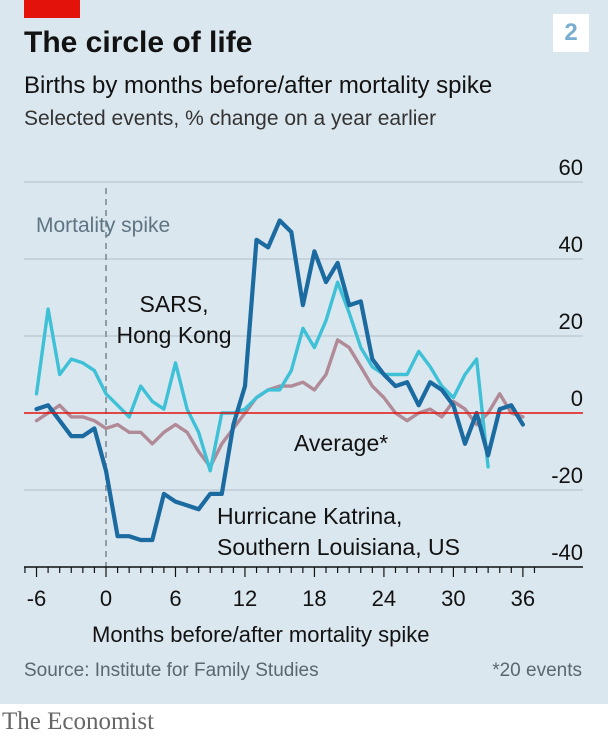 The height and width of the screenshot is (739, 608). Describe the element at coordinates (571, 33) in the screenshot. I see `chart-number-badge: 2` at that location.